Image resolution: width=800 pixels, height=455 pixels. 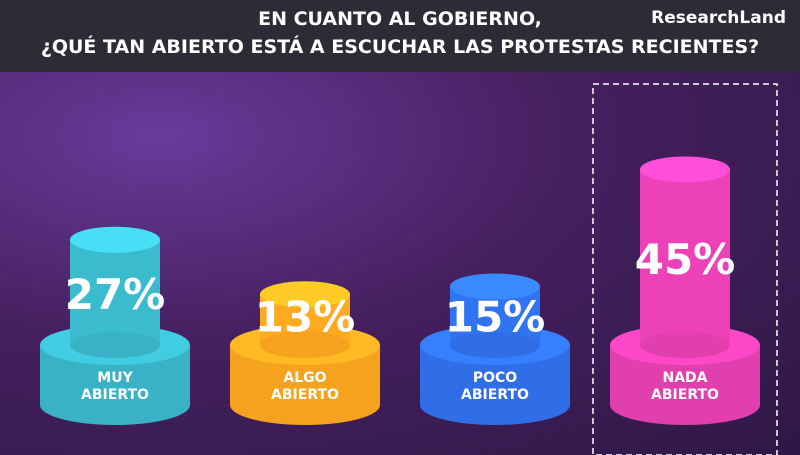 What do you see at coordinates (495, 317) in the screenshot?
I see `value-label: 15%` at bounding box center [495, 317].